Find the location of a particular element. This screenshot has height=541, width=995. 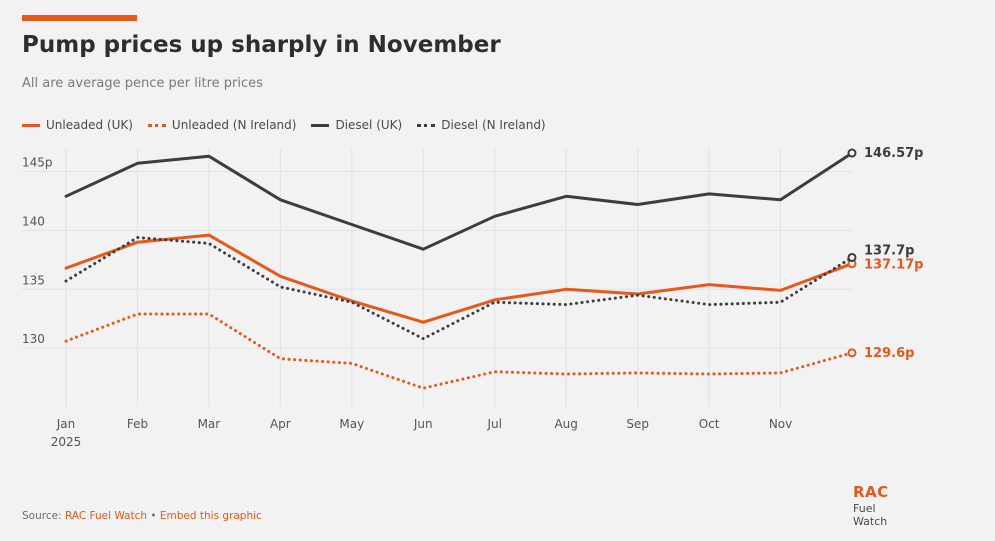

legend-item-diesel-ni: Diesel (N Ireland) is located at coordinates (481, 125).